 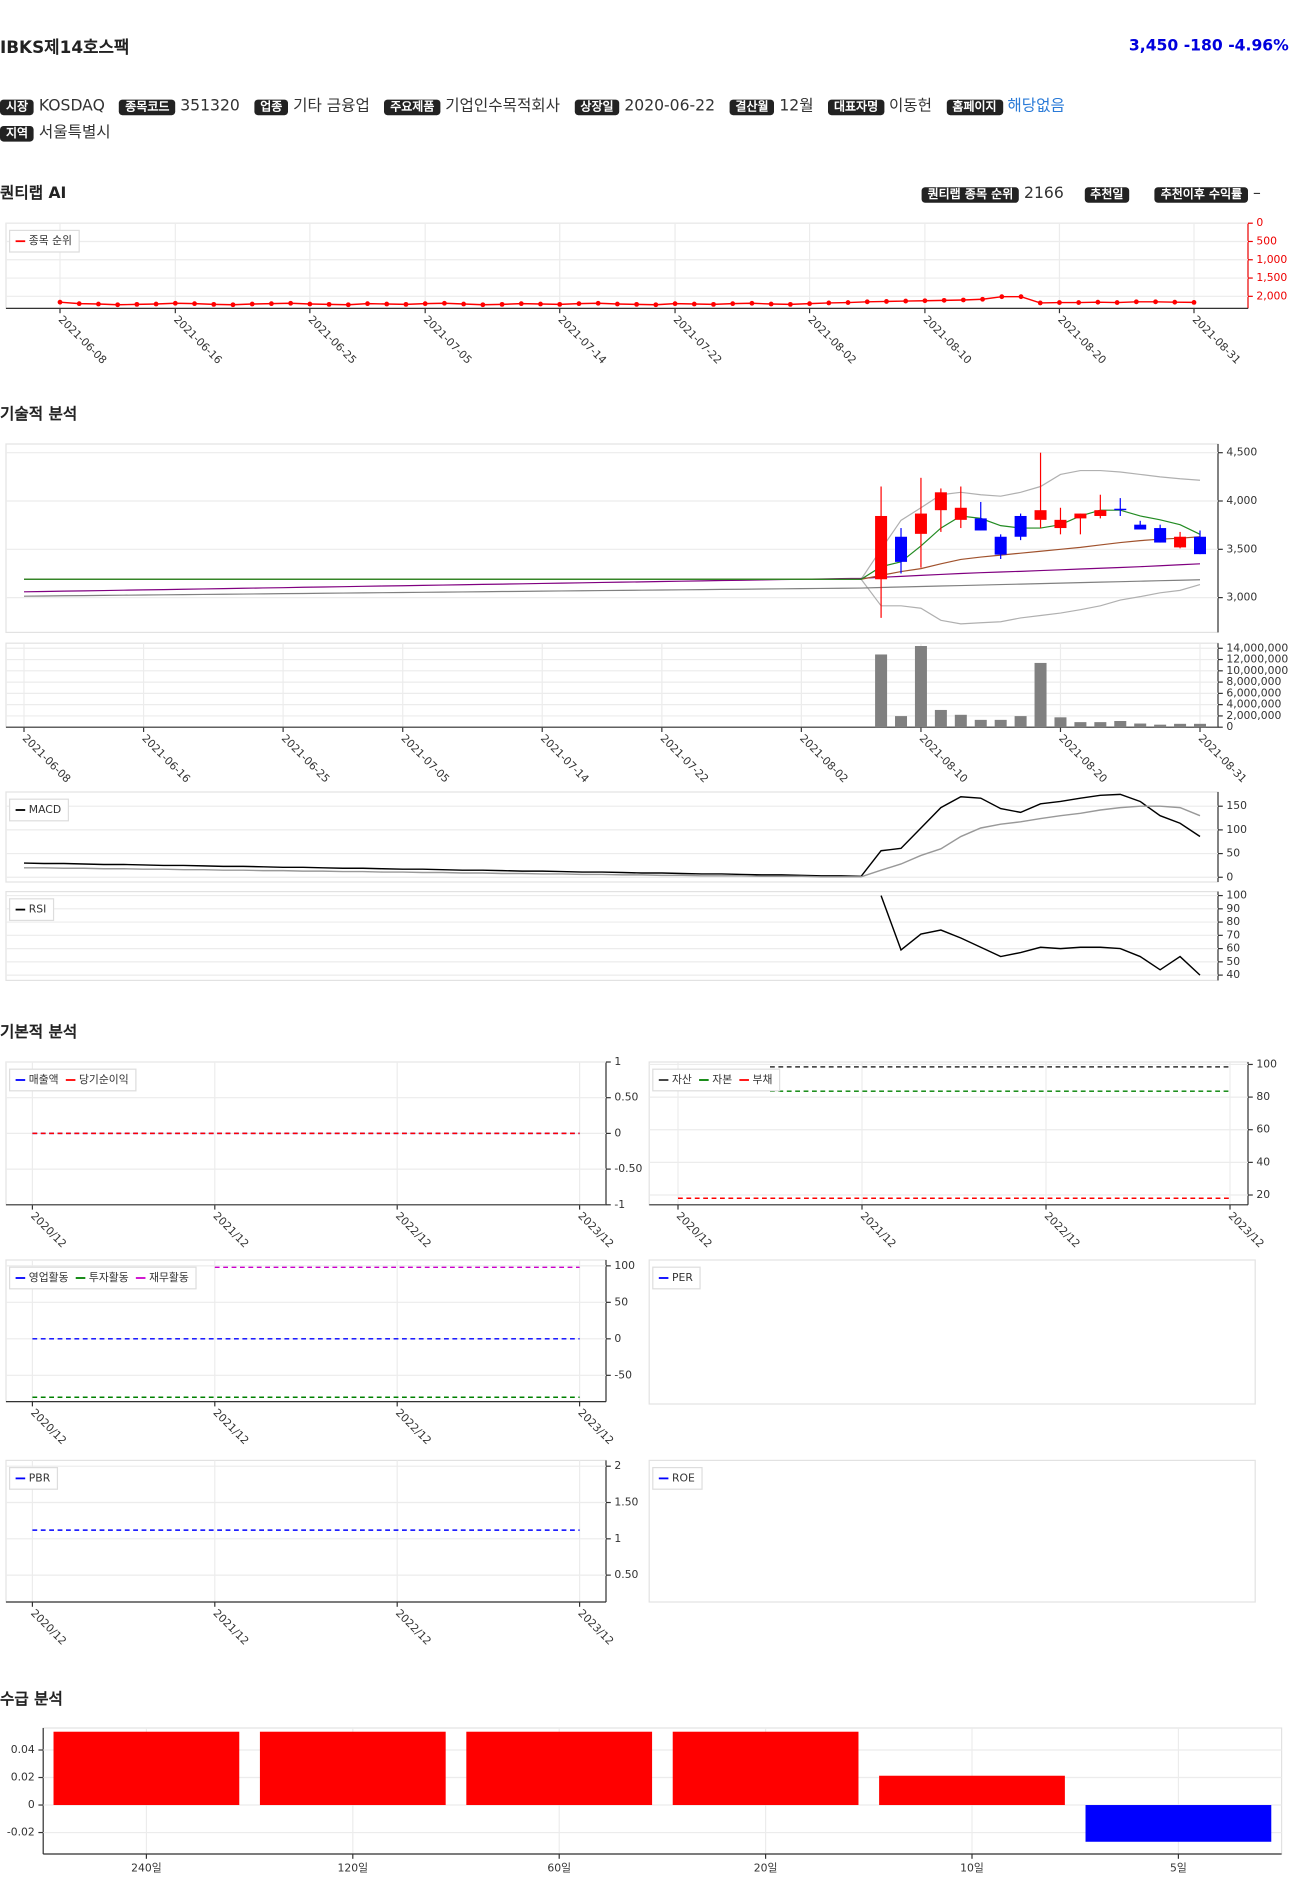 I want to click on x-tick-label: 2021-06-16, so click(x=166, y=759).